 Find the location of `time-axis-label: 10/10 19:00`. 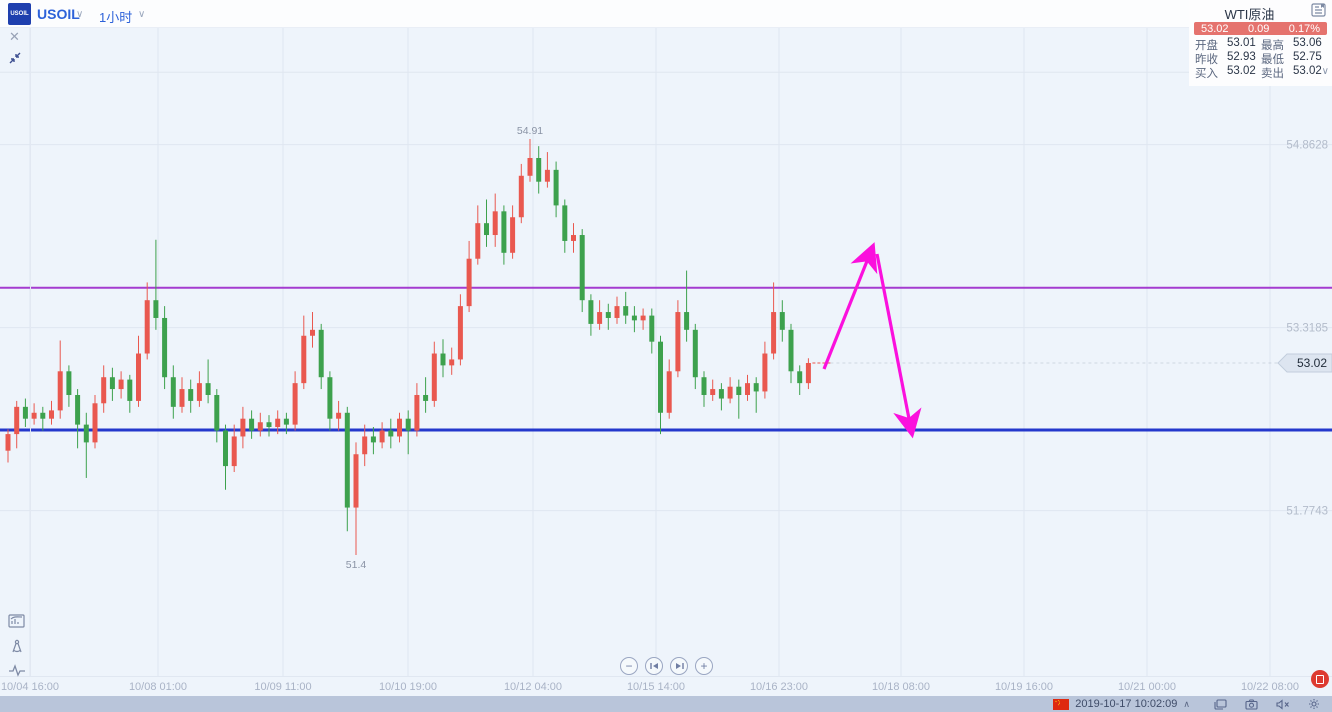

time-axis-label: 10/10 19:00 is located at coordinates (408, 687).